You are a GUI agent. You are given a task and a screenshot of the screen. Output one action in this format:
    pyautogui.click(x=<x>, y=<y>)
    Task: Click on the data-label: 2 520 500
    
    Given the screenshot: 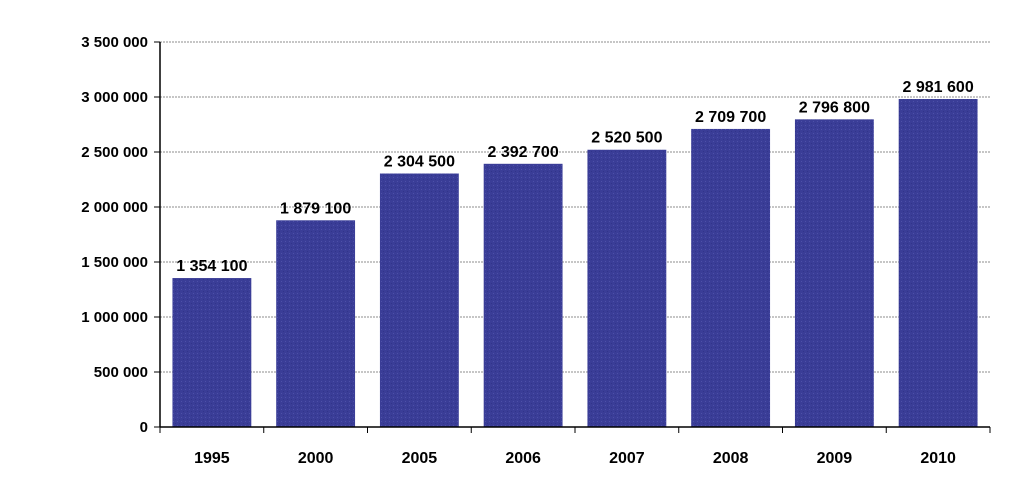 What is the action you would take?
    pyautogui.click(x=626, y=138)
    